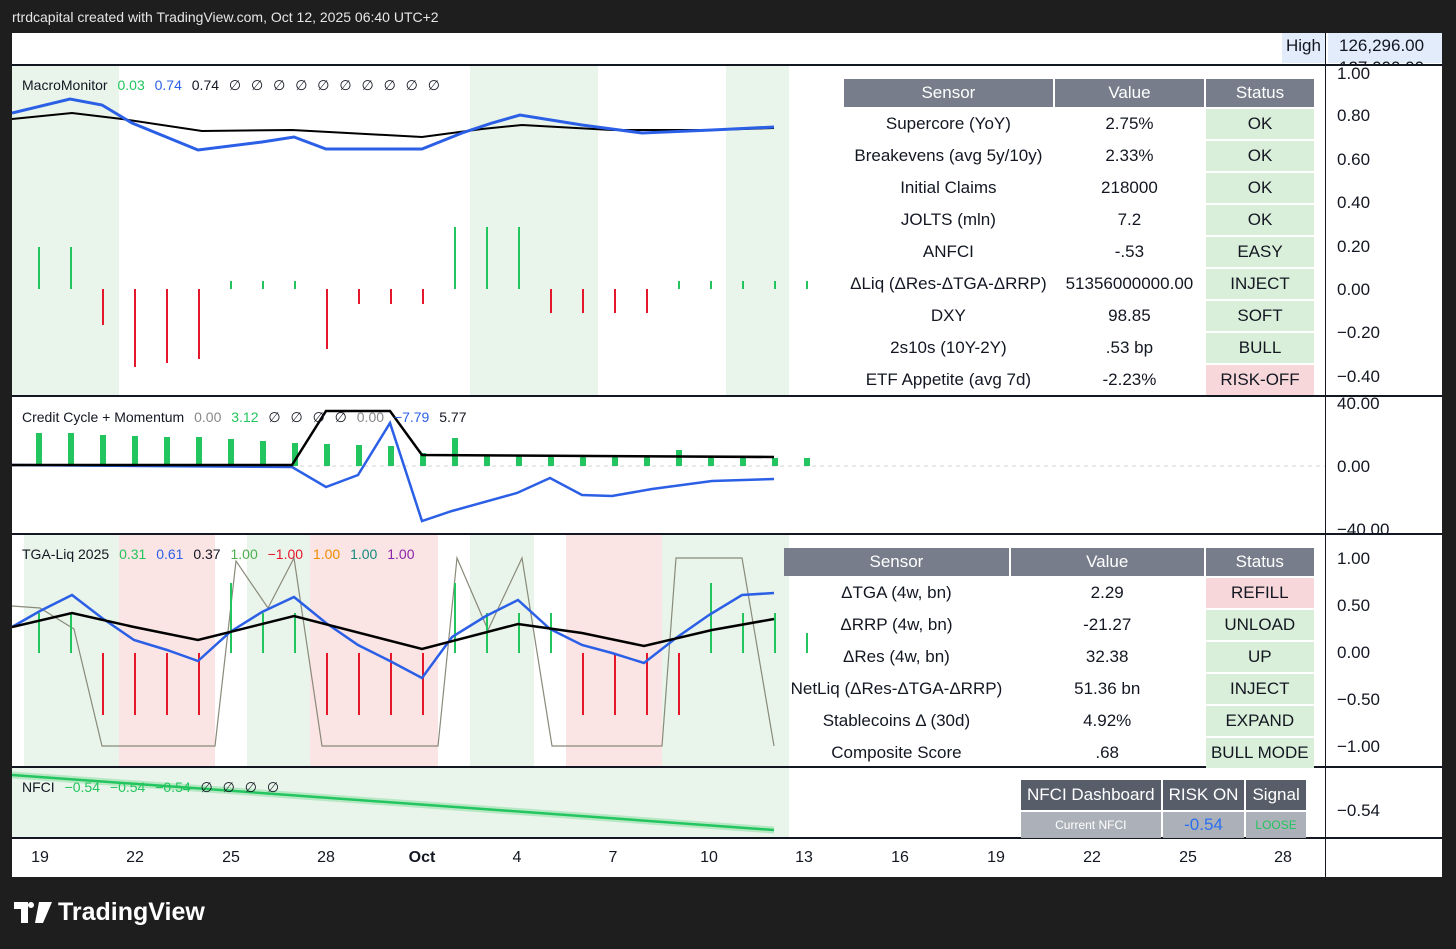 Image resolution: width=1456 pixels, height=949 pixels. What do you see at coordinates (153, 787) in the screenshot?
I see `nfci-legend: NFCI −0.54 −0.54 −0.54 ∅ ∅ ∅ ∅` at bounding box center [153, 787].